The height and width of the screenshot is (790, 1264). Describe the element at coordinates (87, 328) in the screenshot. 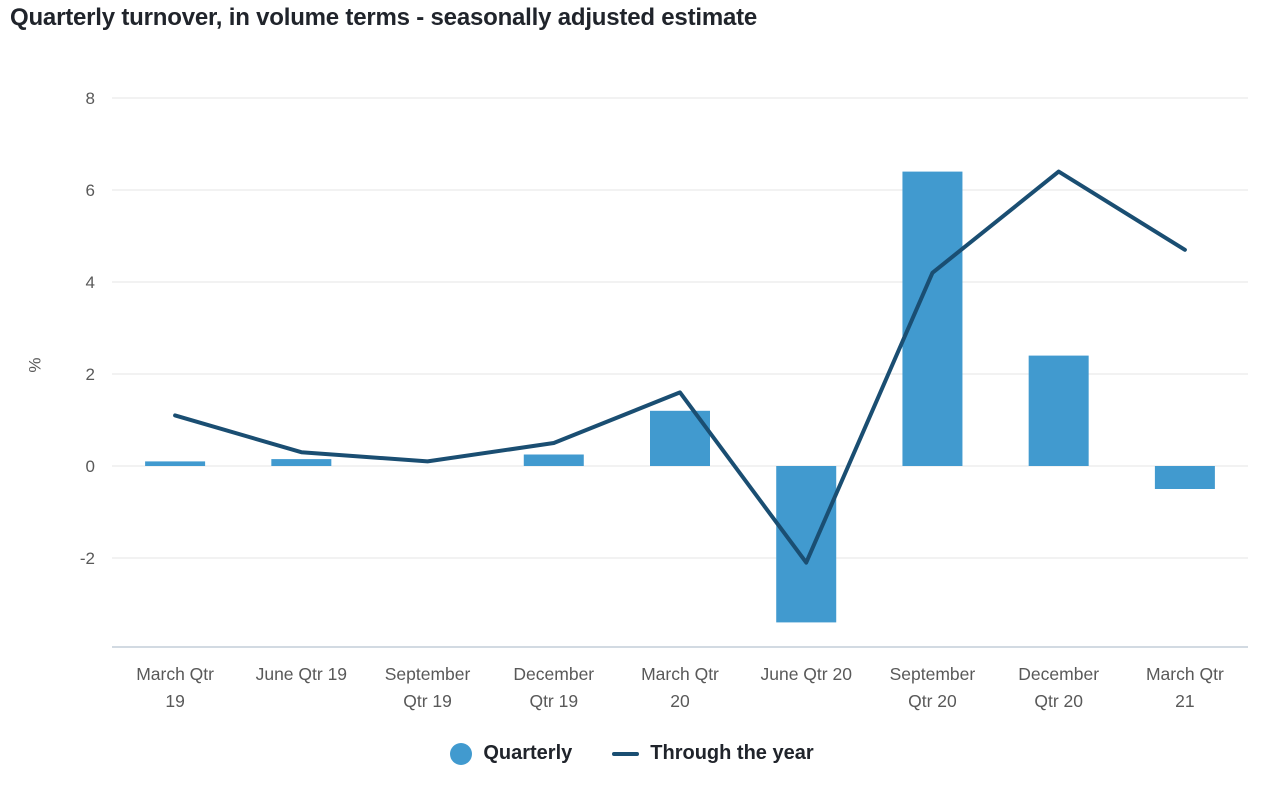

I see `y-axis-labels: 8 6 4 2 0 -2` at that location.